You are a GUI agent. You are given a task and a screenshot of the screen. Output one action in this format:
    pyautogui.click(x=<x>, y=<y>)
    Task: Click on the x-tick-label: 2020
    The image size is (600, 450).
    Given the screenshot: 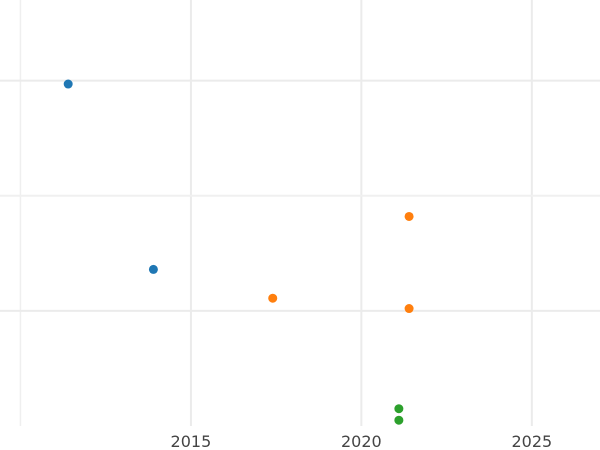 What is the action you would take?
    pyautogui.click(x=361, y=441)
    